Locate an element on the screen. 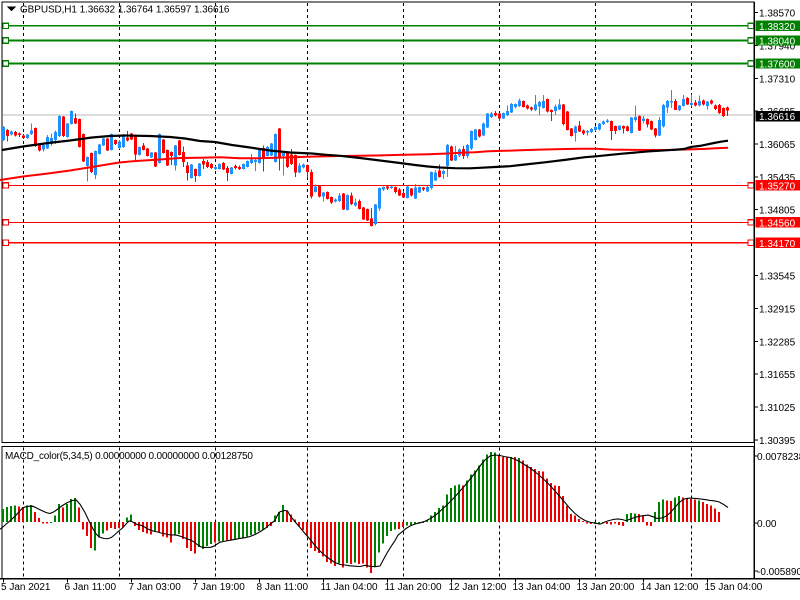 Image resolution: width=800 pixels, height=600 pixels. svg-text: 1.36616 is located at coordinates (777, 117).